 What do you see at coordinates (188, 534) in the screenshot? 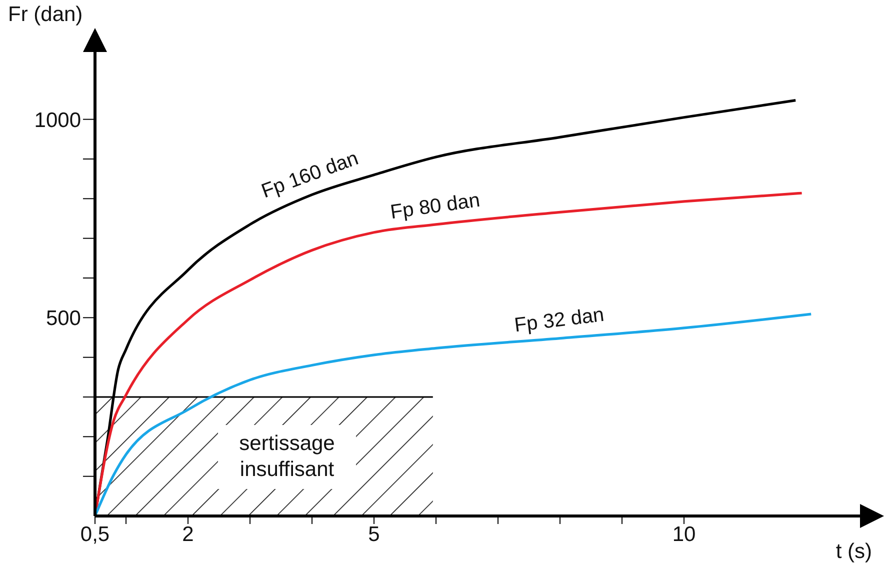
I see `x-tick-label: 2` at bounding box center [188, 534].